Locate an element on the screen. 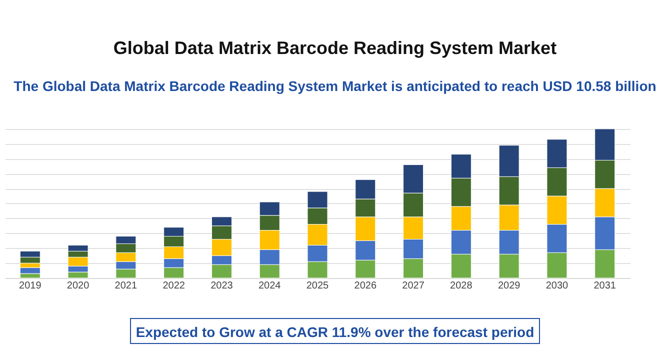 This screenshot has height=350, width=670. x-tick-label: 2026 is located at coordinates (365, 286).